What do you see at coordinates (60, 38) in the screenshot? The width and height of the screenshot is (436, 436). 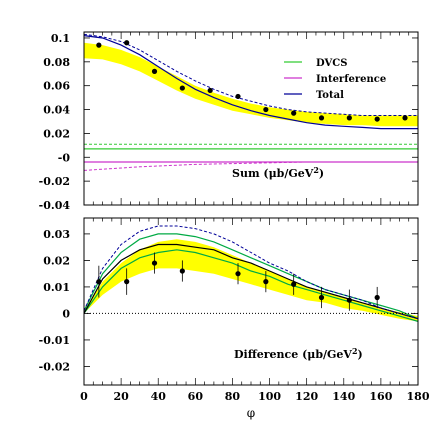 I see `sum-ytick-label: 0.1` at bounding box center [60, 38].